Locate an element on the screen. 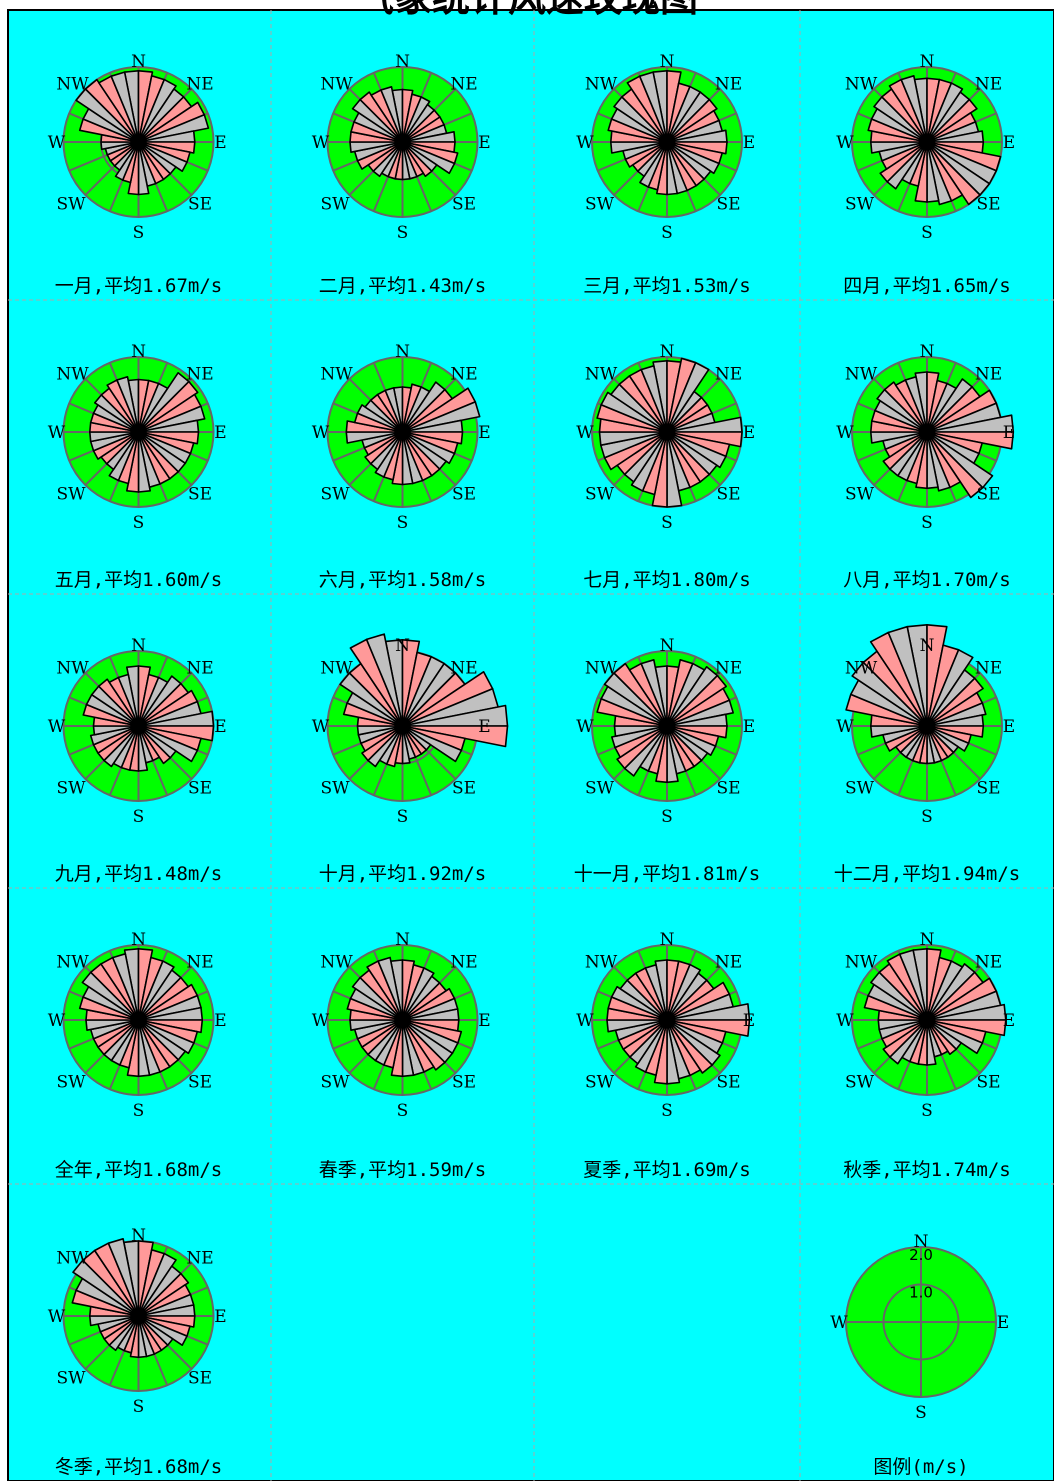 This screenshot has width=1054, height=1481. rose-caption: 冬季,平均1.68m/s is located at coordinates (139, 1467).